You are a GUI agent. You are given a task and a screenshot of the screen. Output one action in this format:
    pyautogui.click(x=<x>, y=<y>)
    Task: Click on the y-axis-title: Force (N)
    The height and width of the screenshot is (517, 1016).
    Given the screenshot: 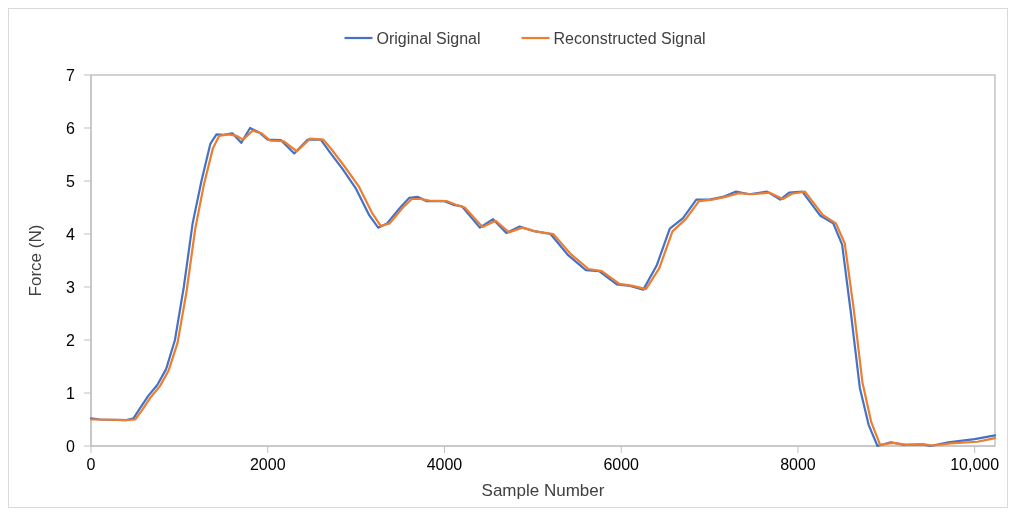 What is the action you would take?
    pyautogui.click(x=35, y=260)
    